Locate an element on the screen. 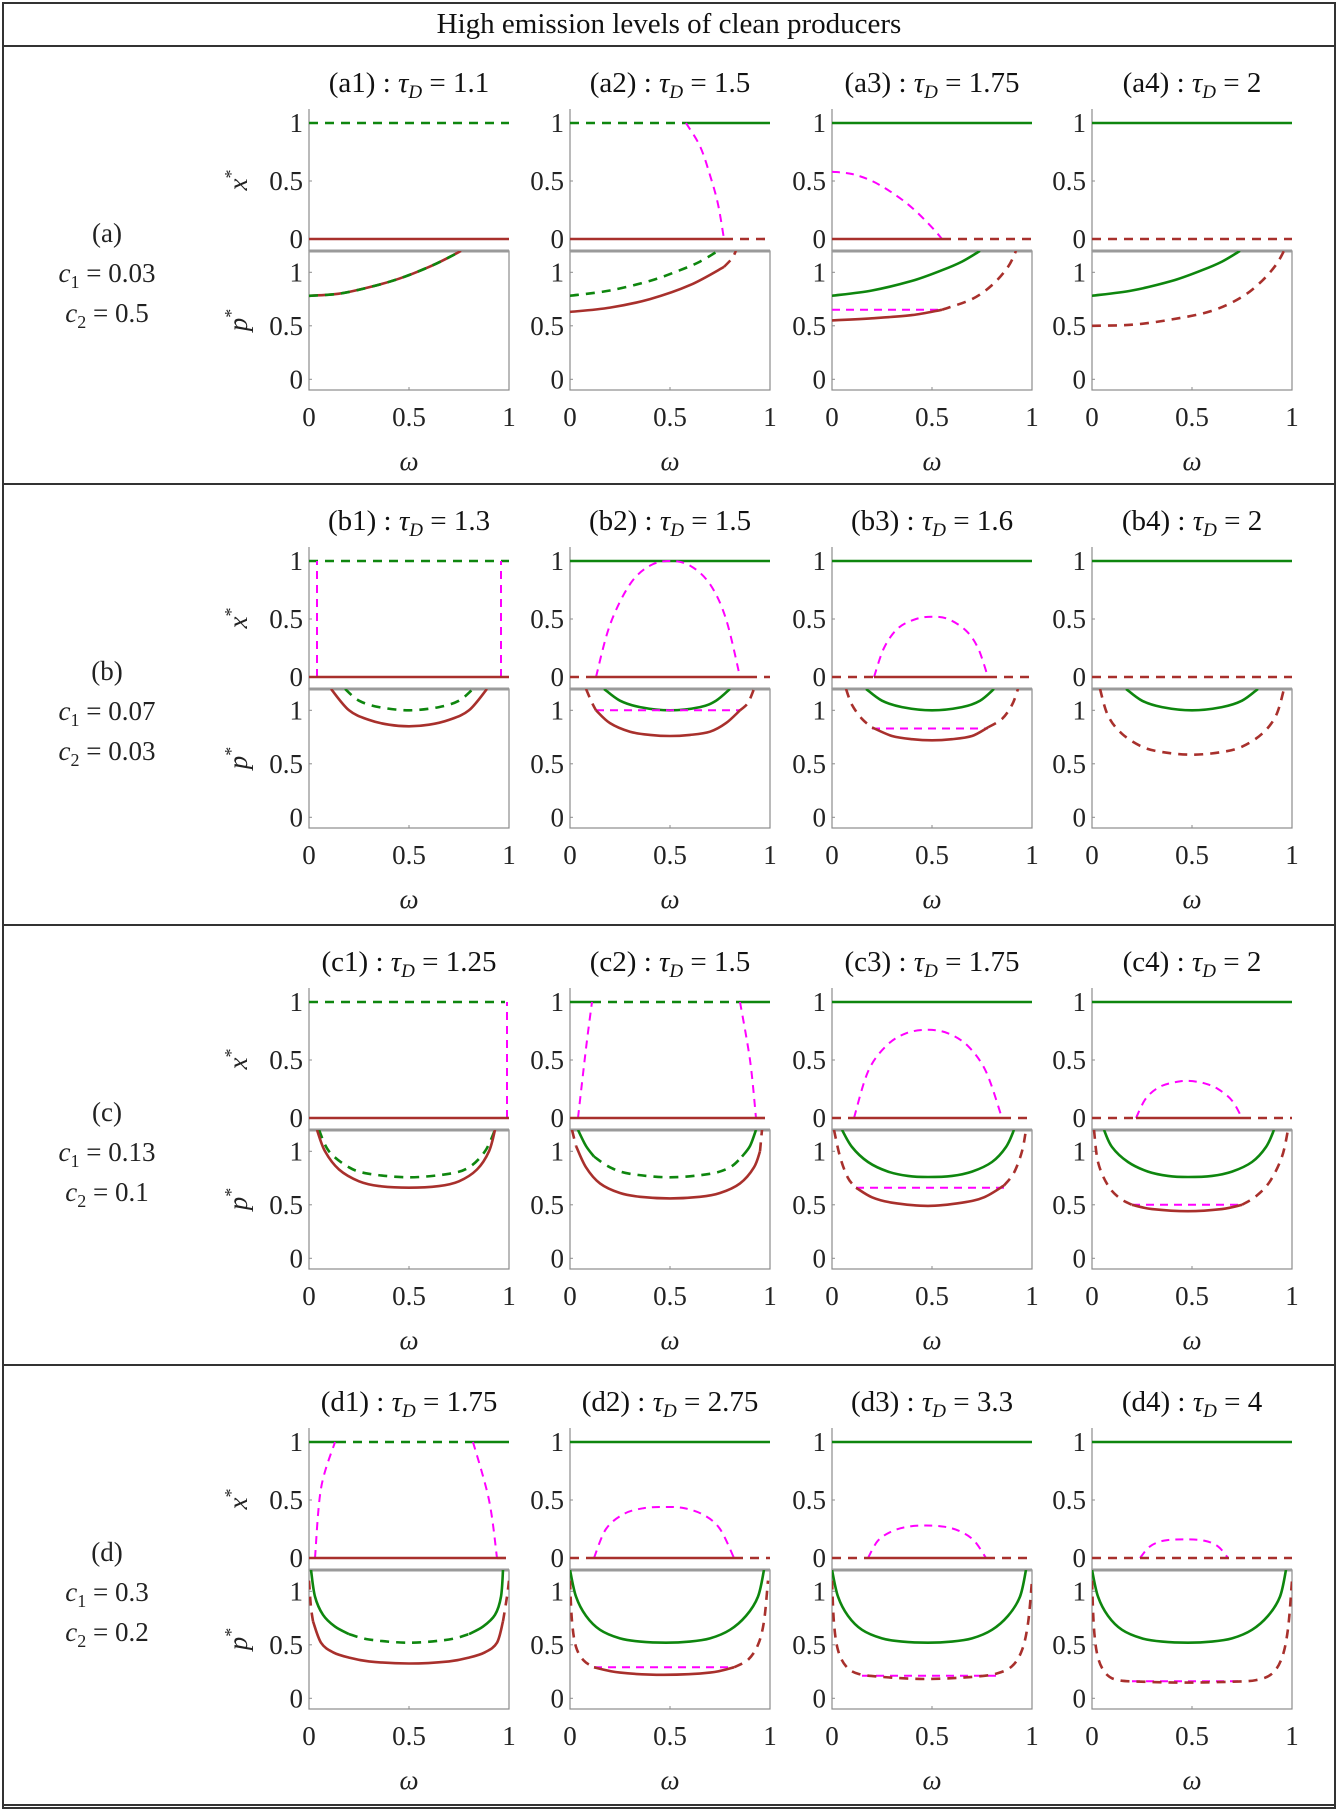 The width and height of the screenshot is (1338, 1812). panel-title: (b3) : τD = 1.6 is located at coordinates (932, 523).